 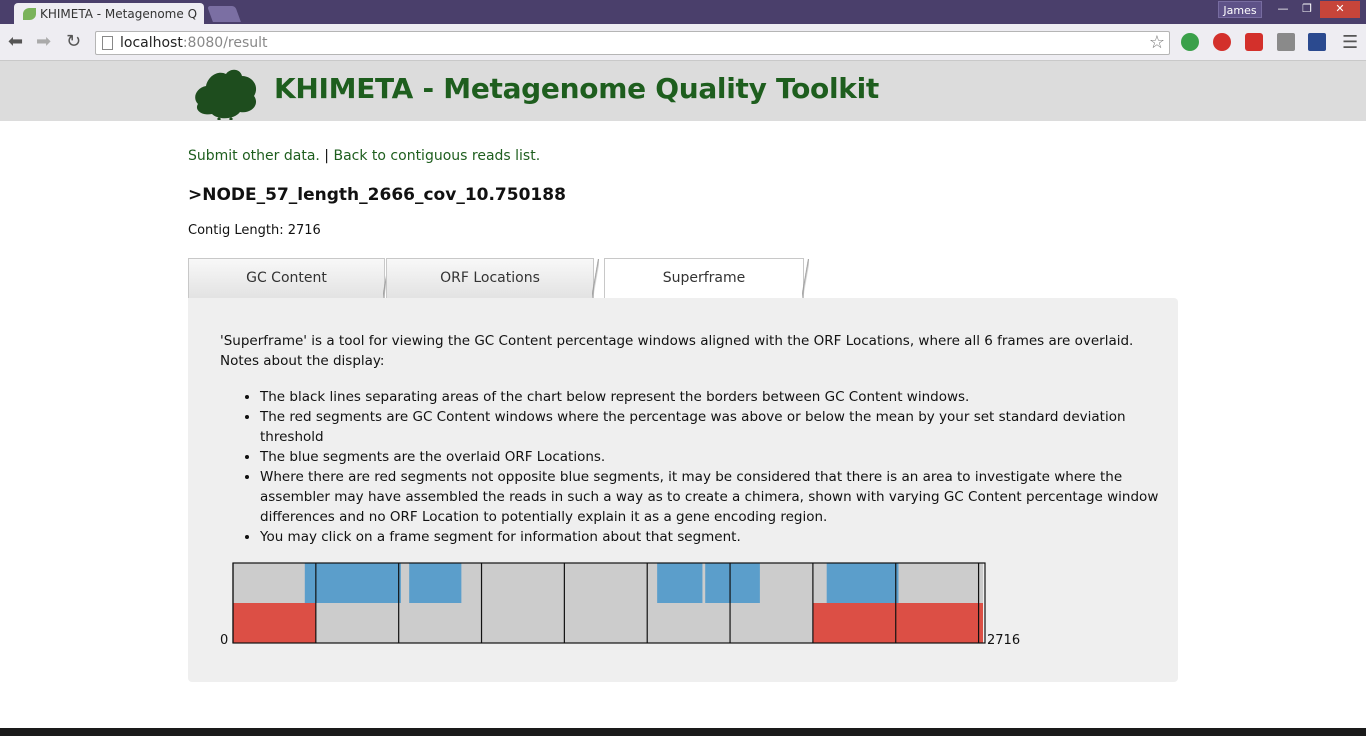 What do you see at coordinates (1286, 42) in the screenshot?
I see `extension-css-icon` at bounding box center [1286, 42].